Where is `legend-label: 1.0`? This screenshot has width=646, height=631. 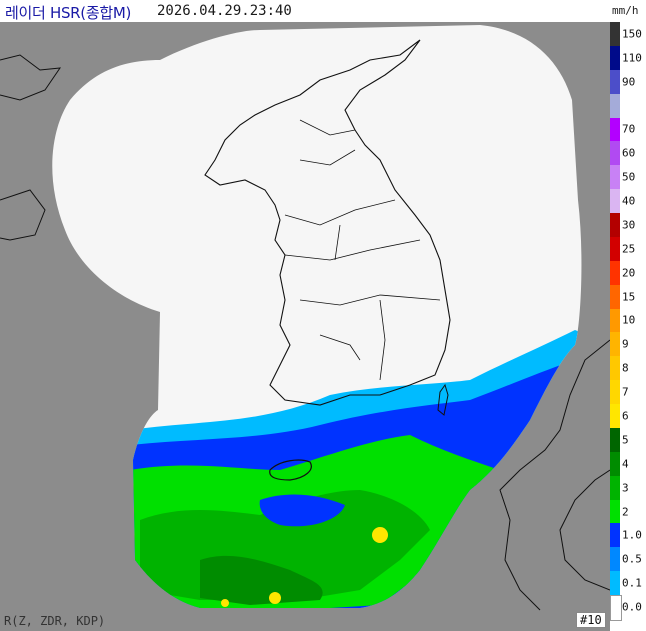
legend-label: 1.0 is located at coordinates (632, 535).